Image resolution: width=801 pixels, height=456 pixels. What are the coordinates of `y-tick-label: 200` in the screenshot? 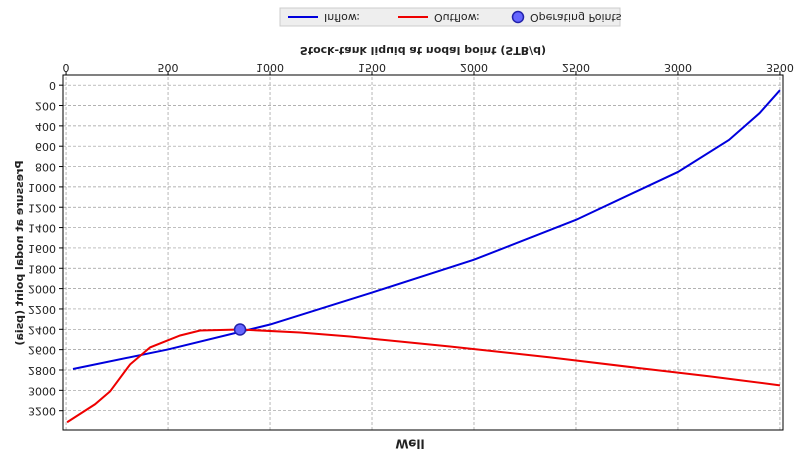 It's located at (45, 106).